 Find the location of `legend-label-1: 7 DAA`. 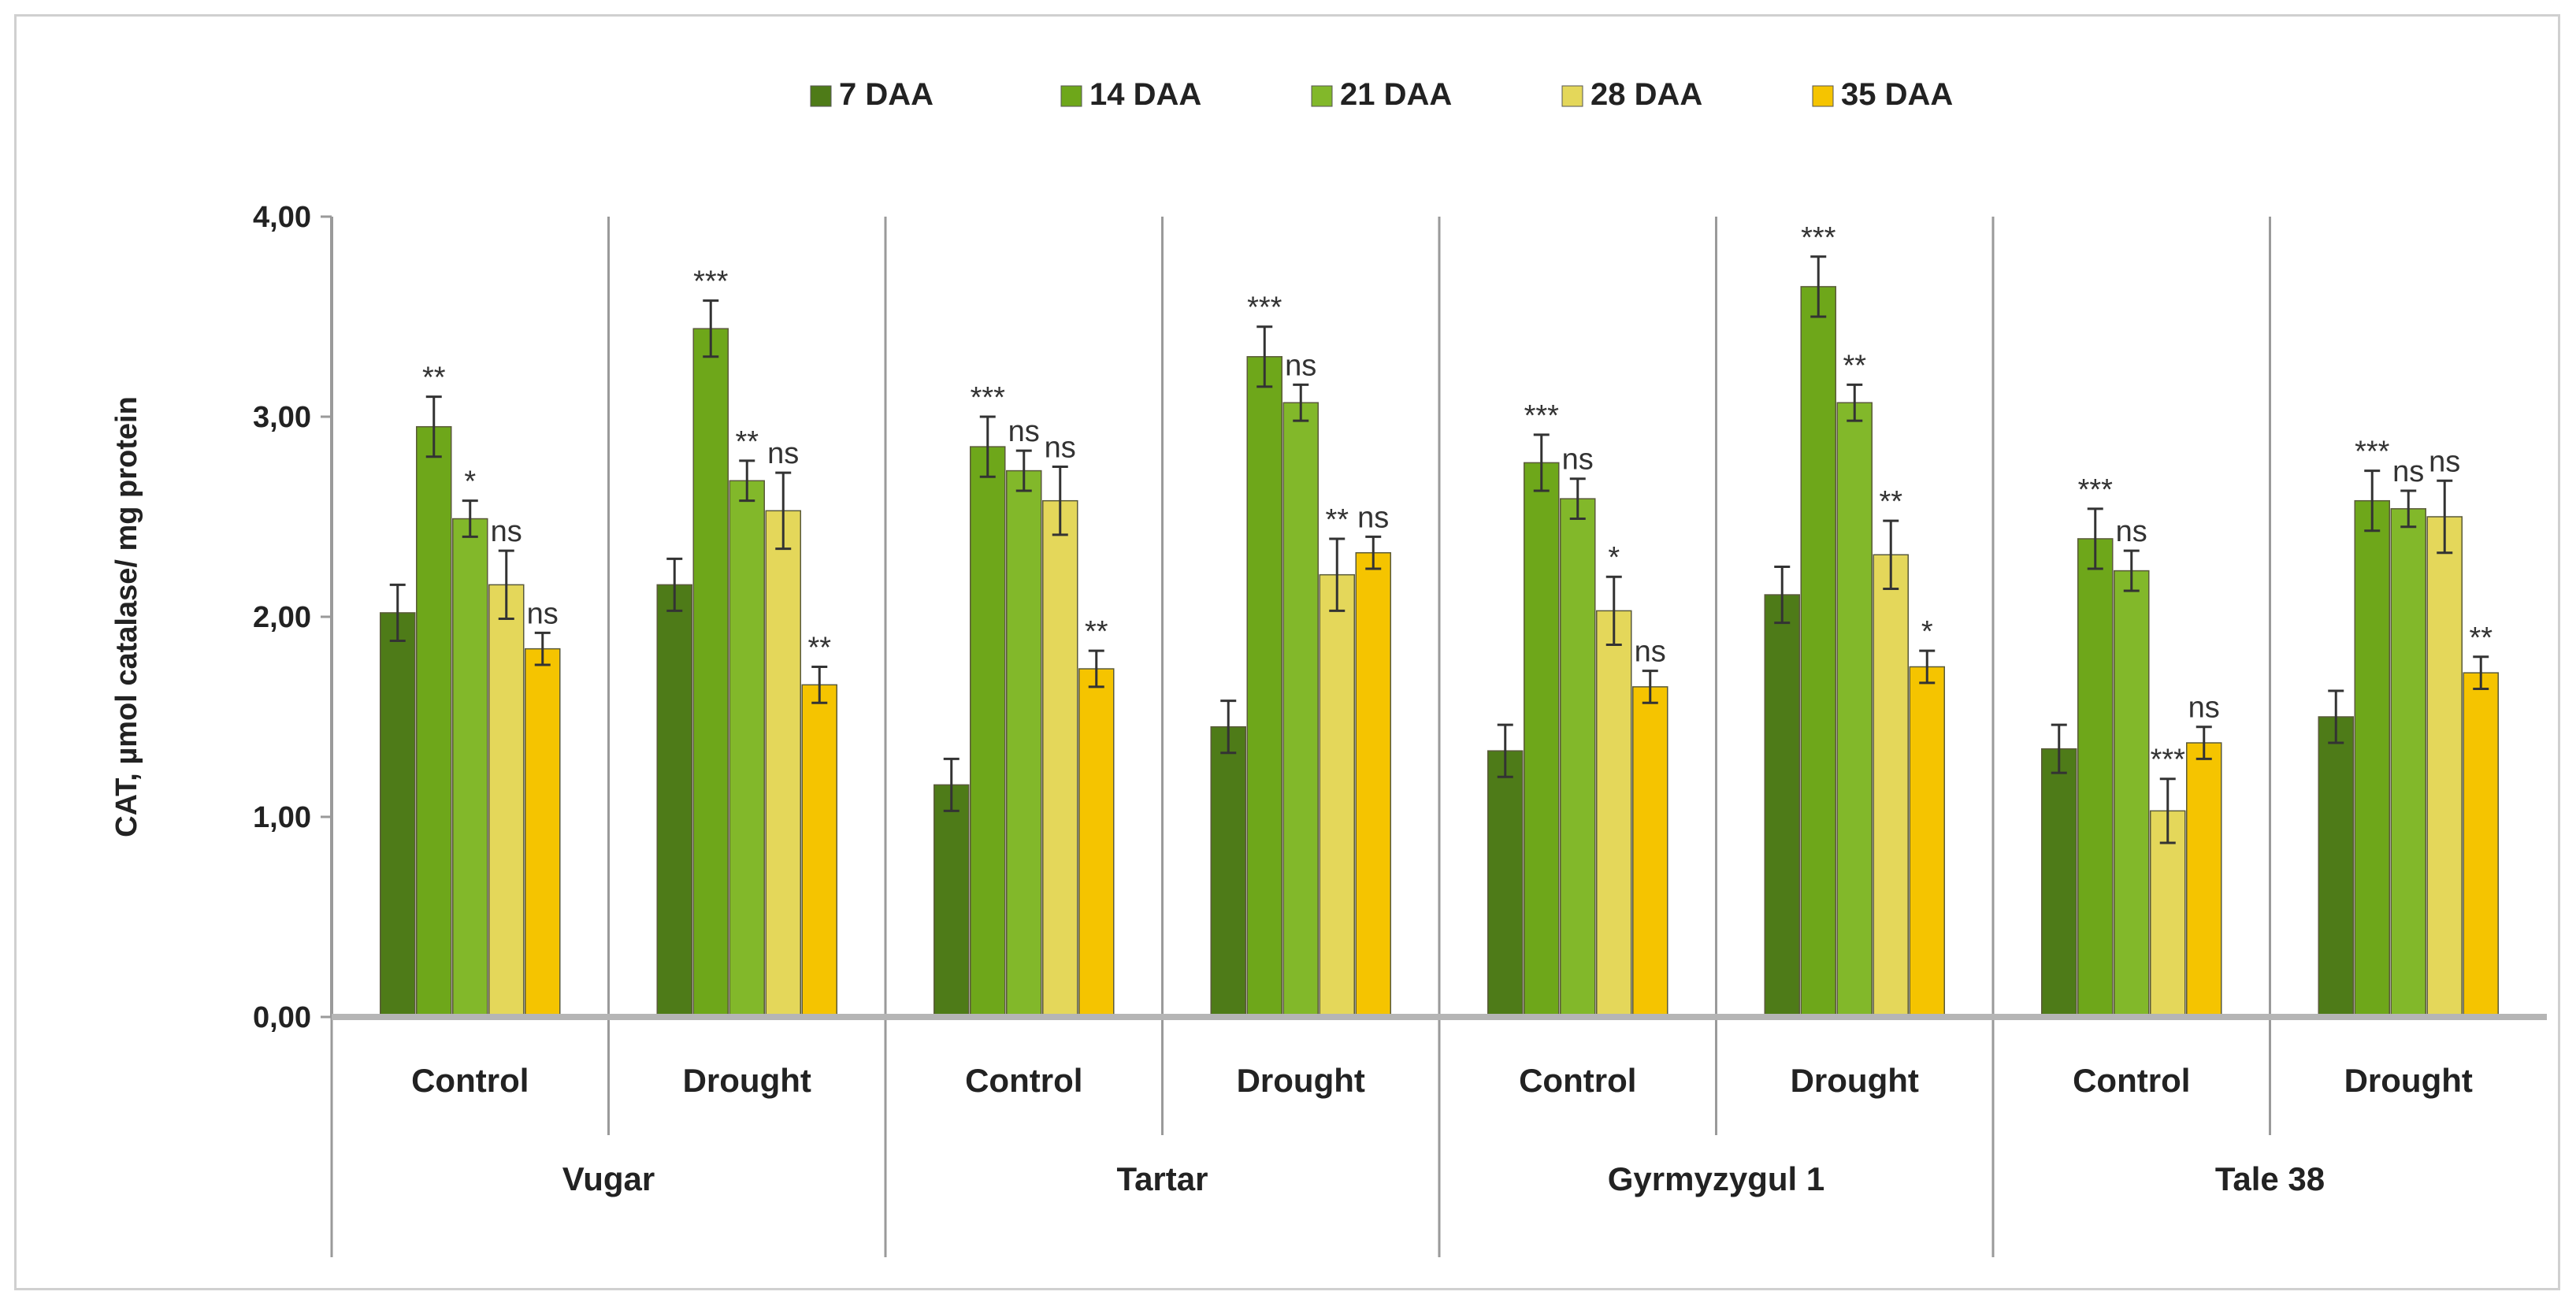

legend-label-1: 7 DAA is located at coordinates (886, 94).